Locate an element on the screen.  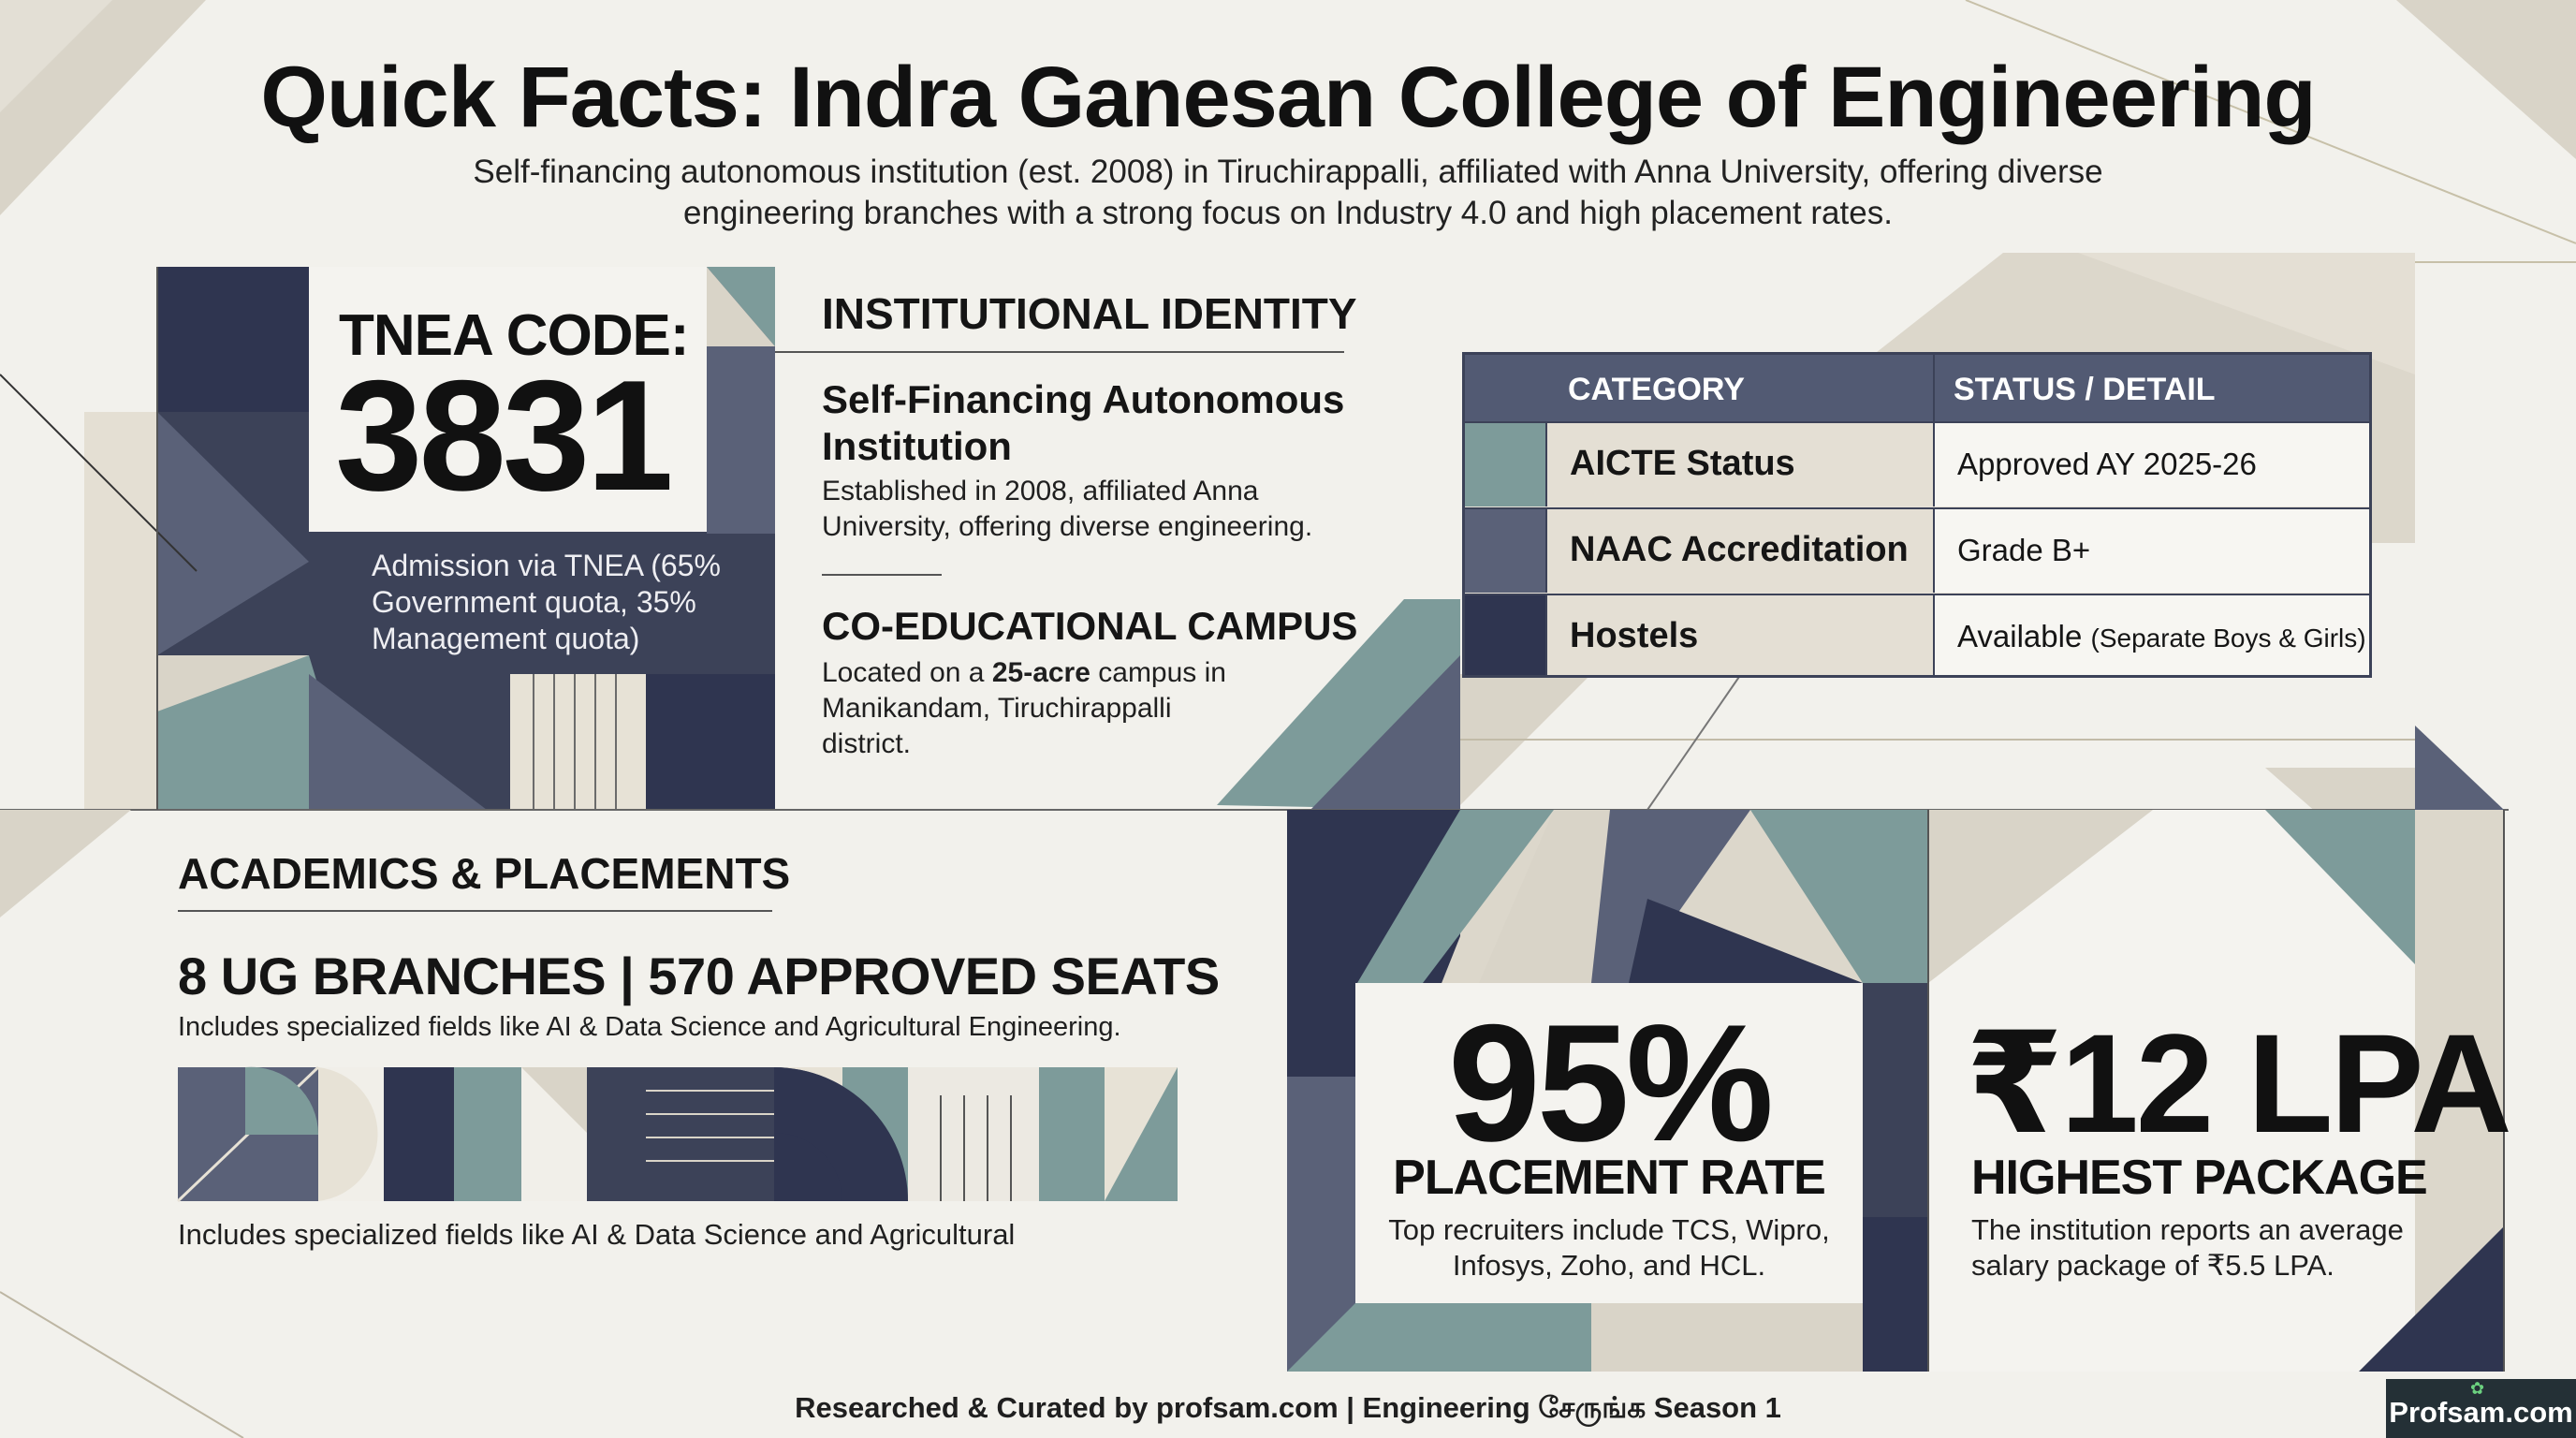
identity-block2-title: CO-EDUCATIONAL CAMPUS is located at coordinates (1090, 626).